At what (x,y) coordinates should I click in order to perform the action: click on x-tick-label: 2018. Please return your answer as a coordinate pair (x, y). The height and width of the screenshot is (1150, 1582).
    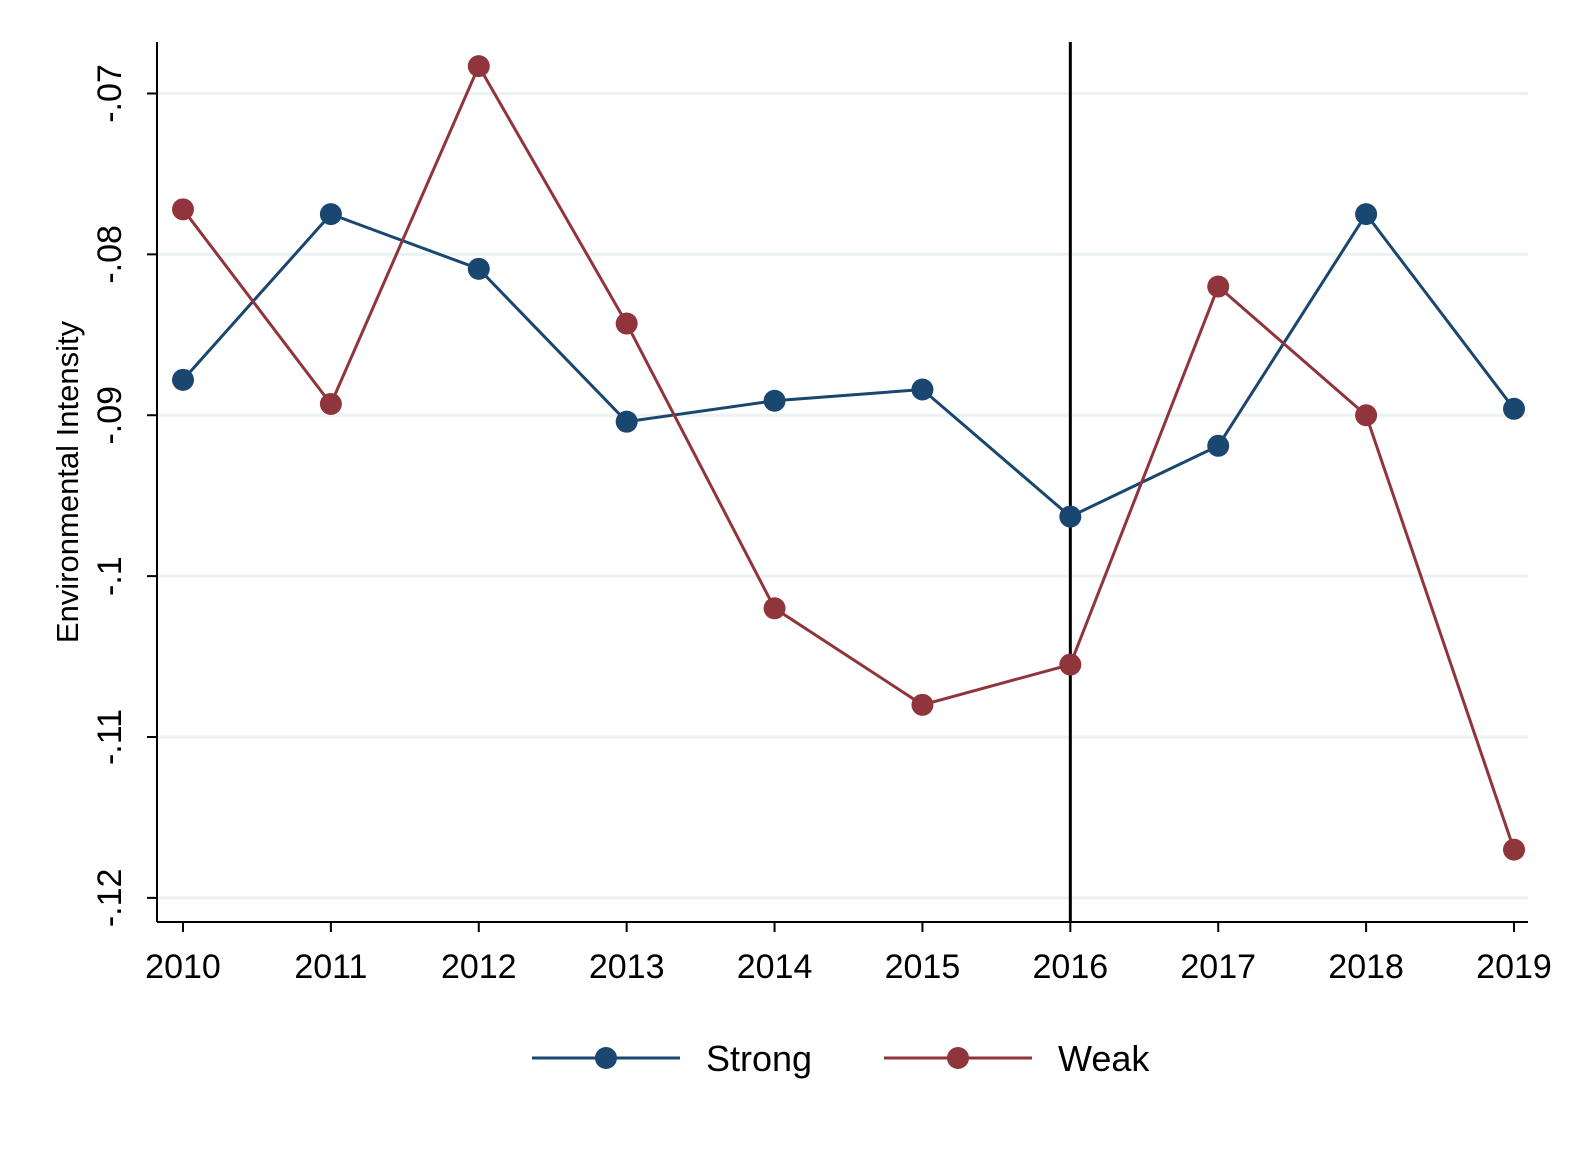
    Looking at the image, I should click on (1366, 967).